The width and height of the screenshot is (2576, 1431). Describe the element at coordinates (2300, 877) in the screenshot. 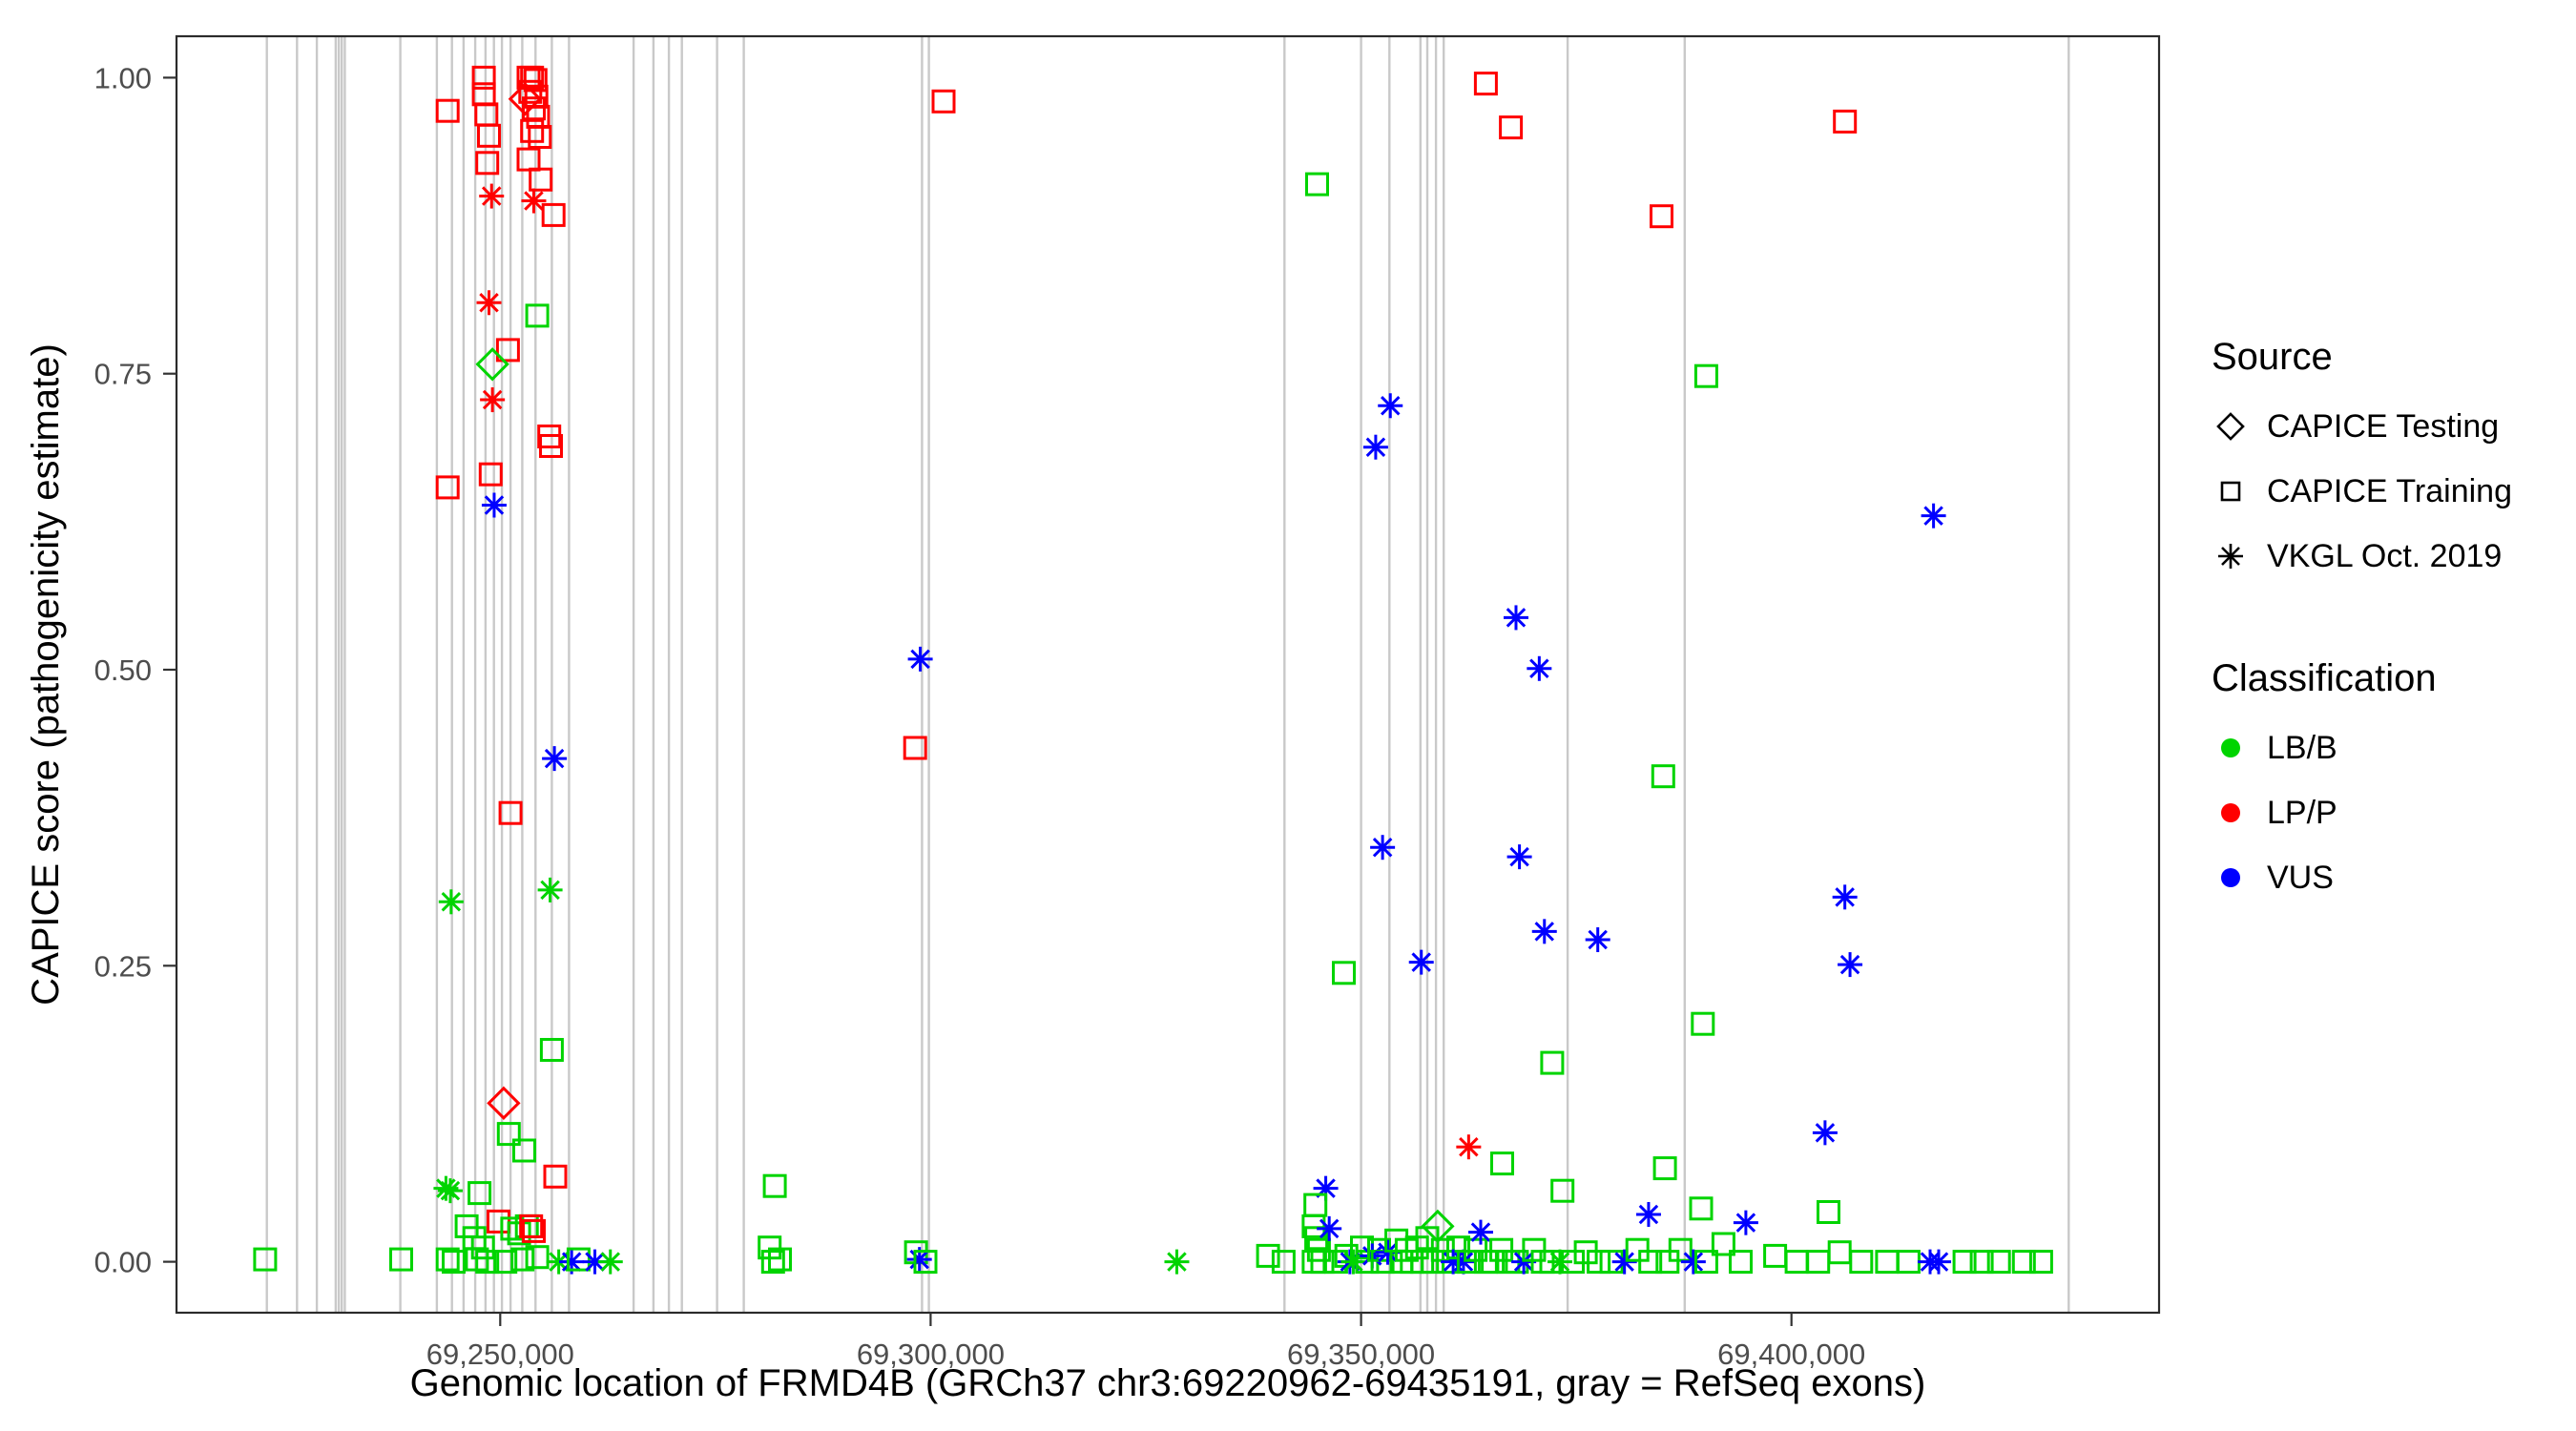

I see `legend-item-label: VUS` at that location.